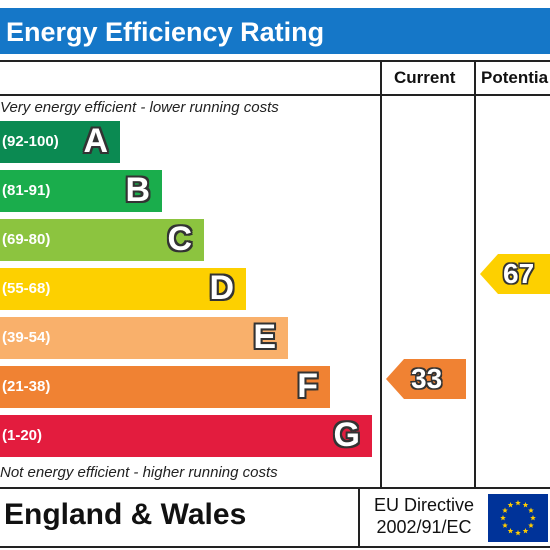 The width and height of the screenshot is (550, 550). I want to click on current-rating-arrow, so click(426, 379).